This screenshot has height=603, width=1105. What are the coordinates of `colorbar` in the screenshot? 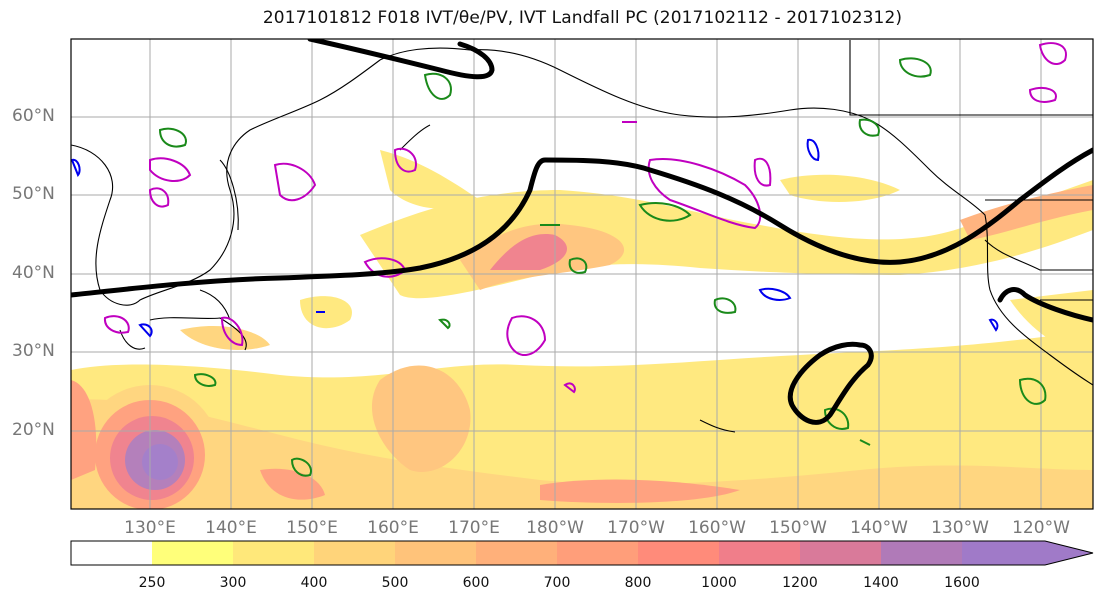 It's located at (582, 553).